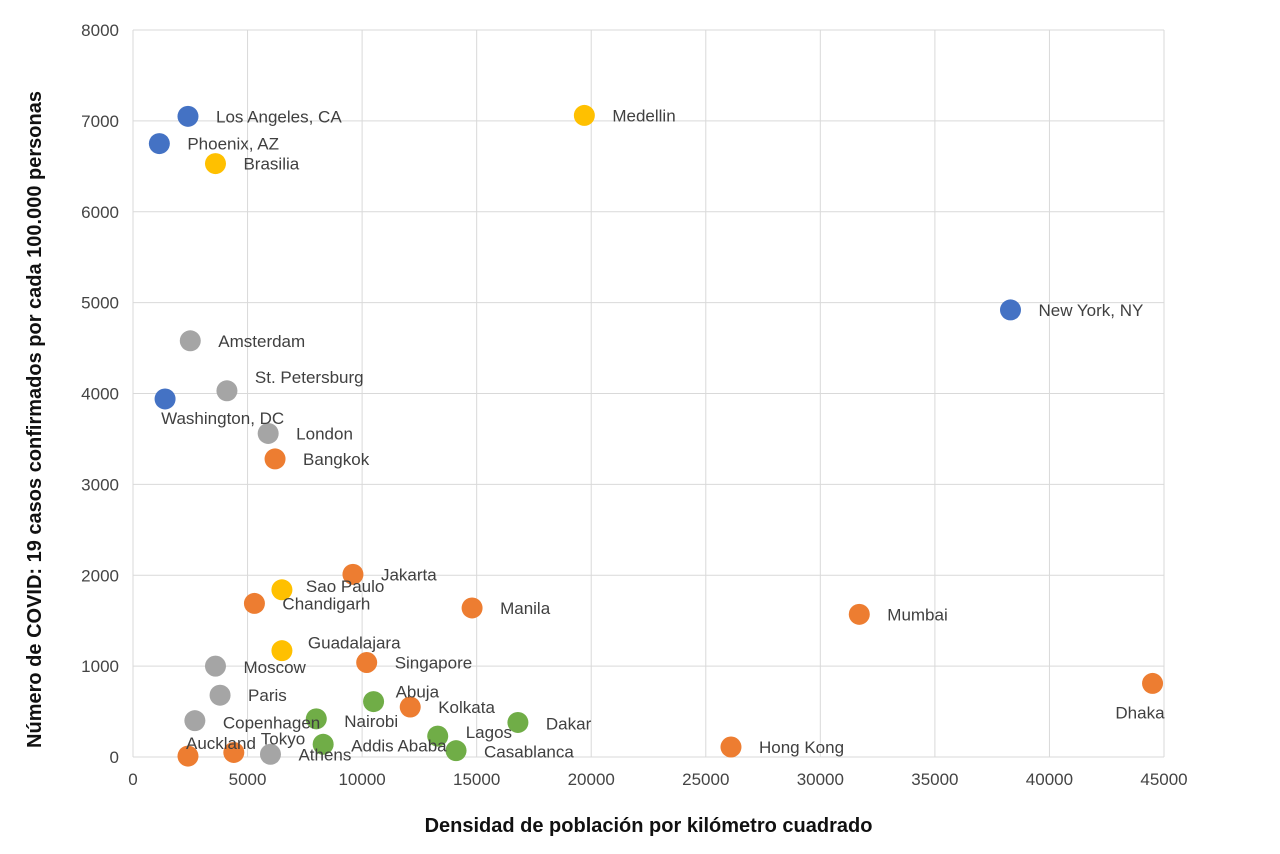 The height and width of the screenshot is (854, 1280). Describe the element at coordinates (271, 723) in the screenshot. I see `data-label: Copenhagen` at that location.